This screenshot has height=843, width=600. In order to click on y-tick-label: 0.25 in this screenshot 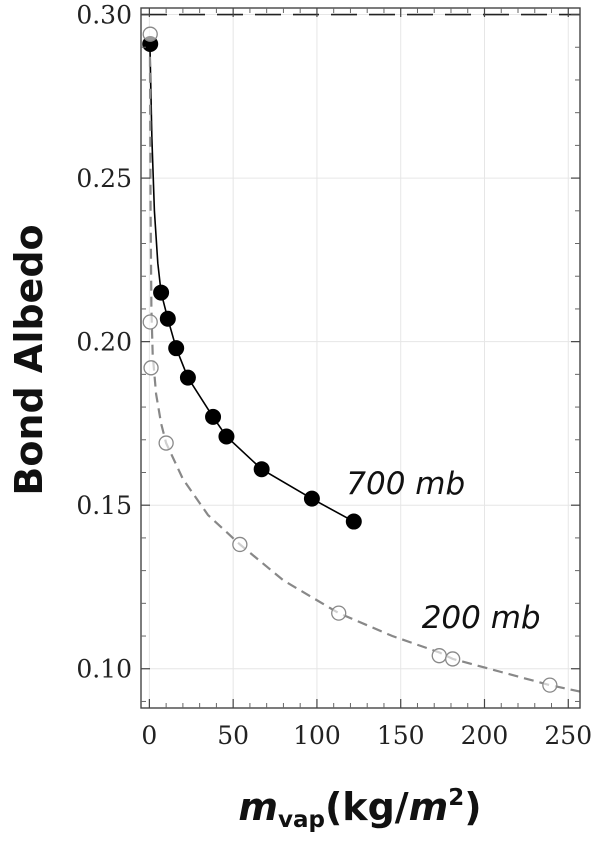, I will do `click(104, 178)`.